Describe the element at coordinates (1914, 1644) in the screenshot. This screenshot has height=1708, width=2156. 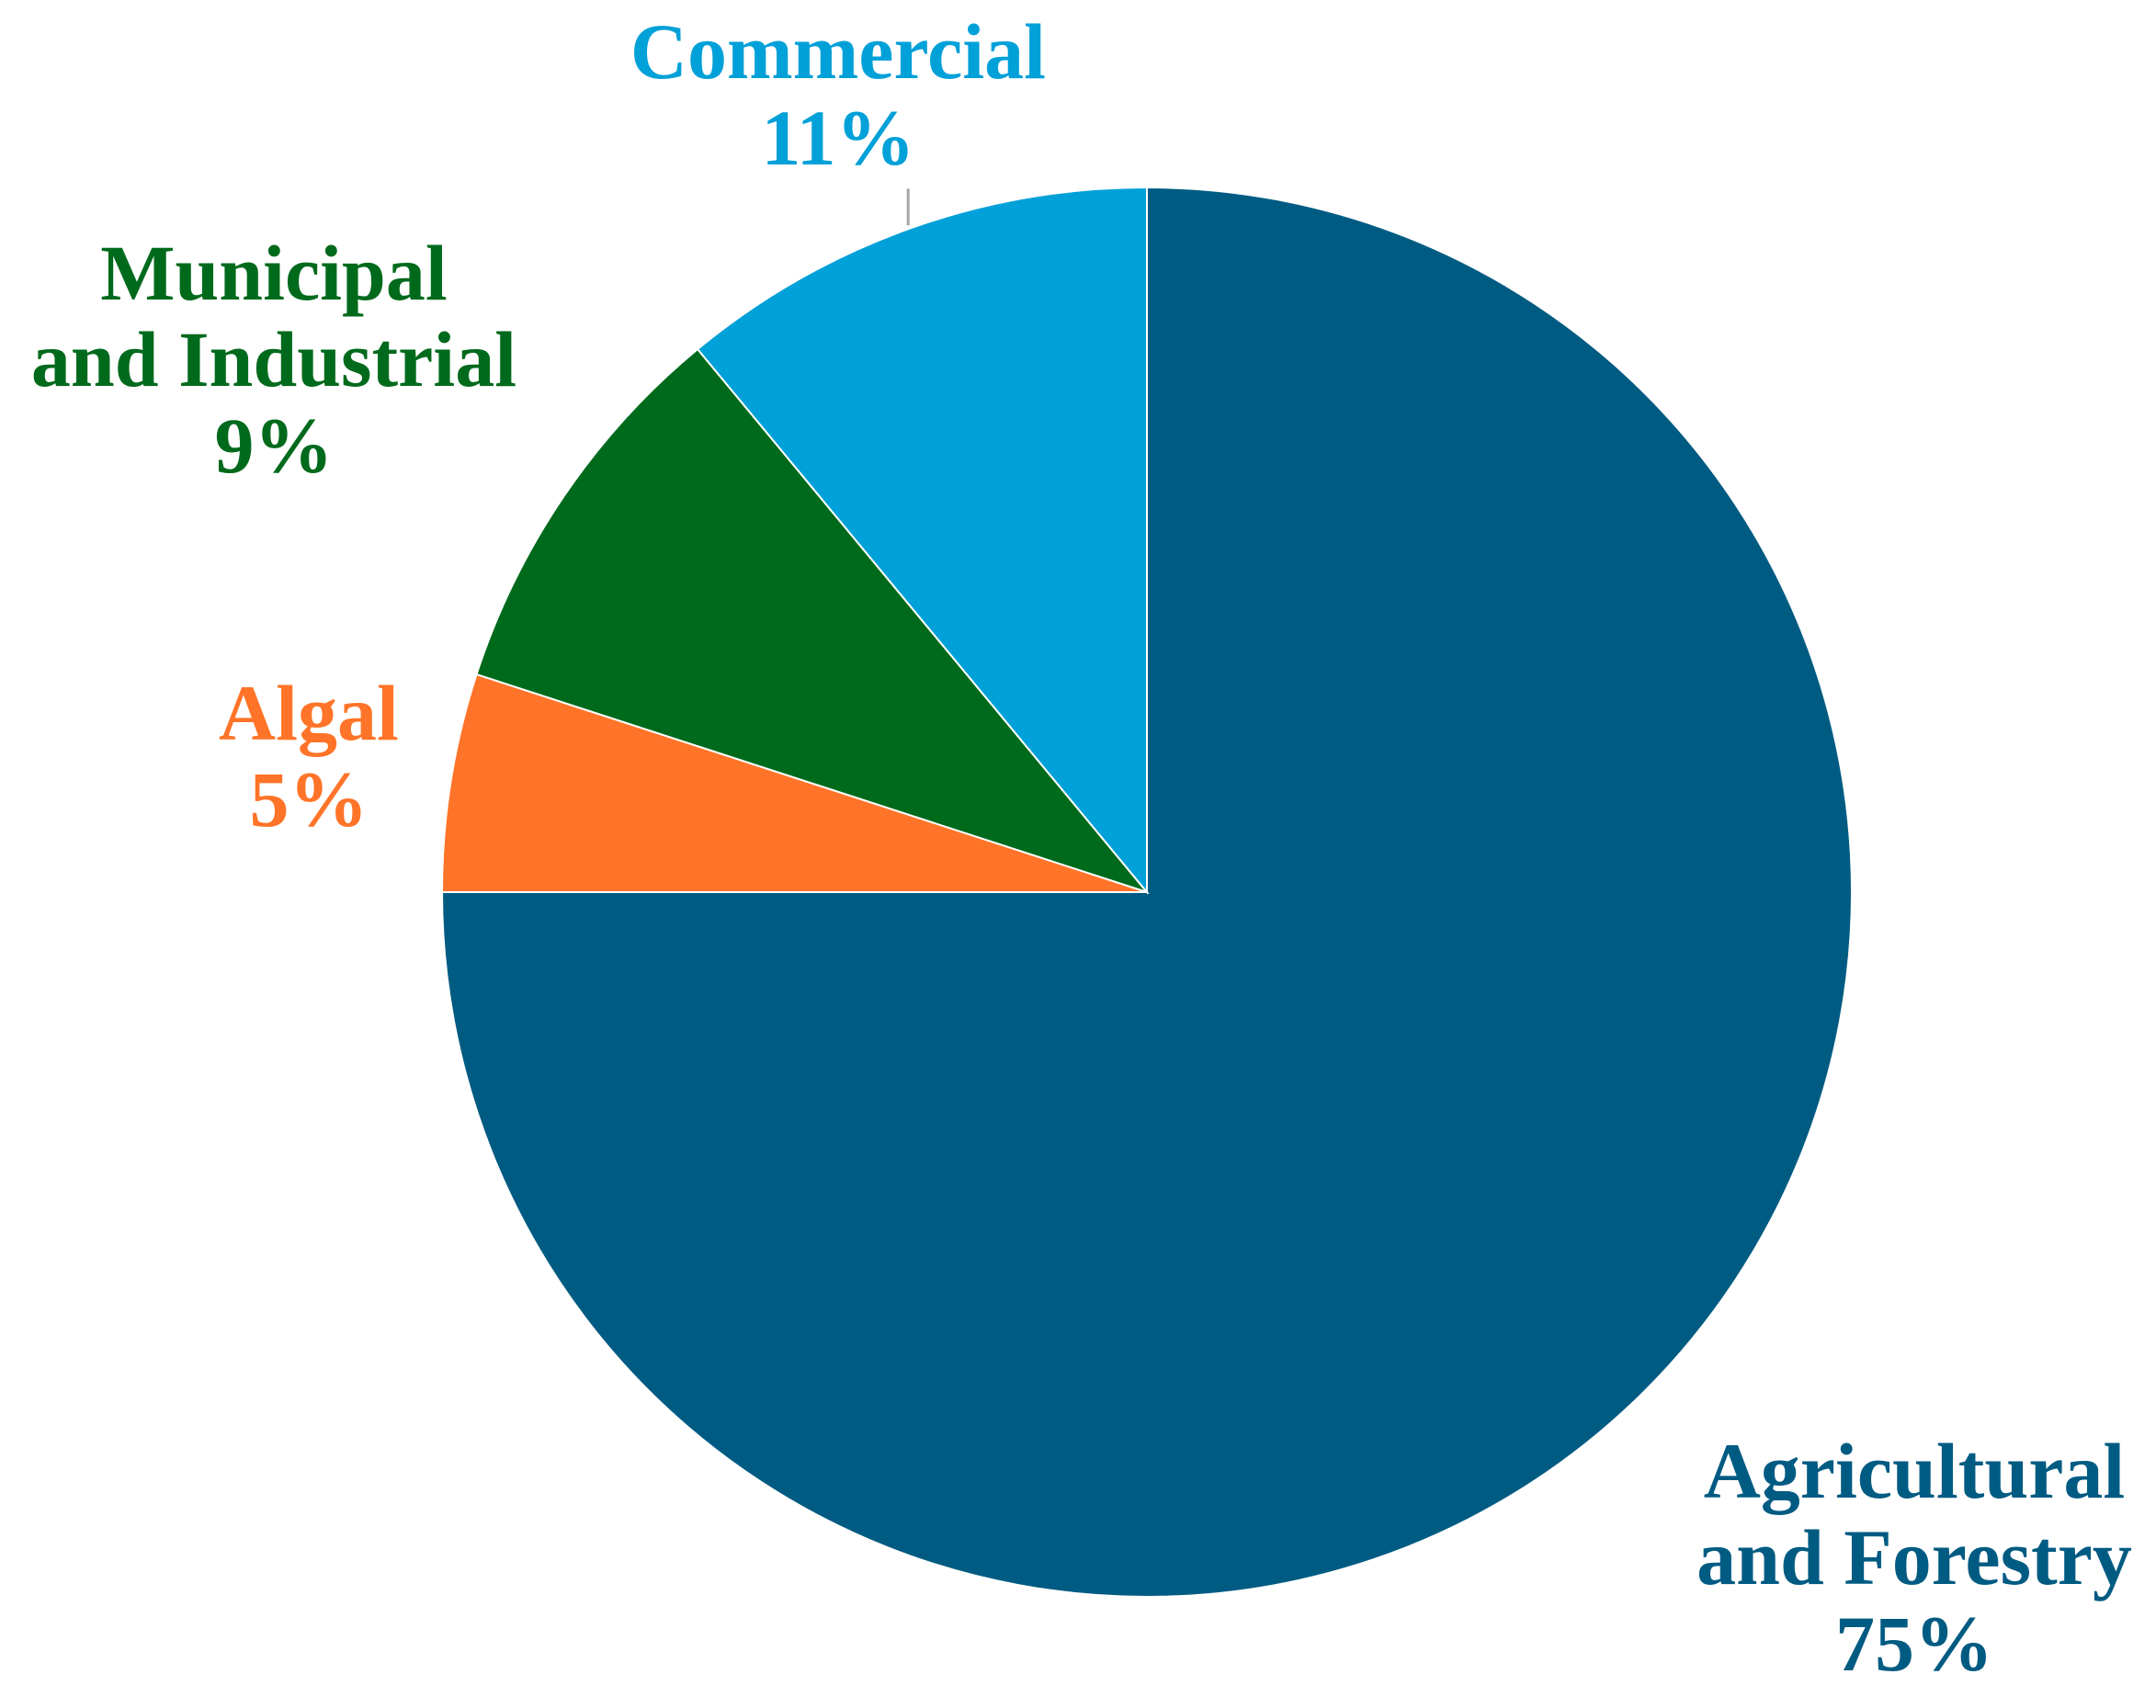
I see `slice-percent-label: 75%` at that location.